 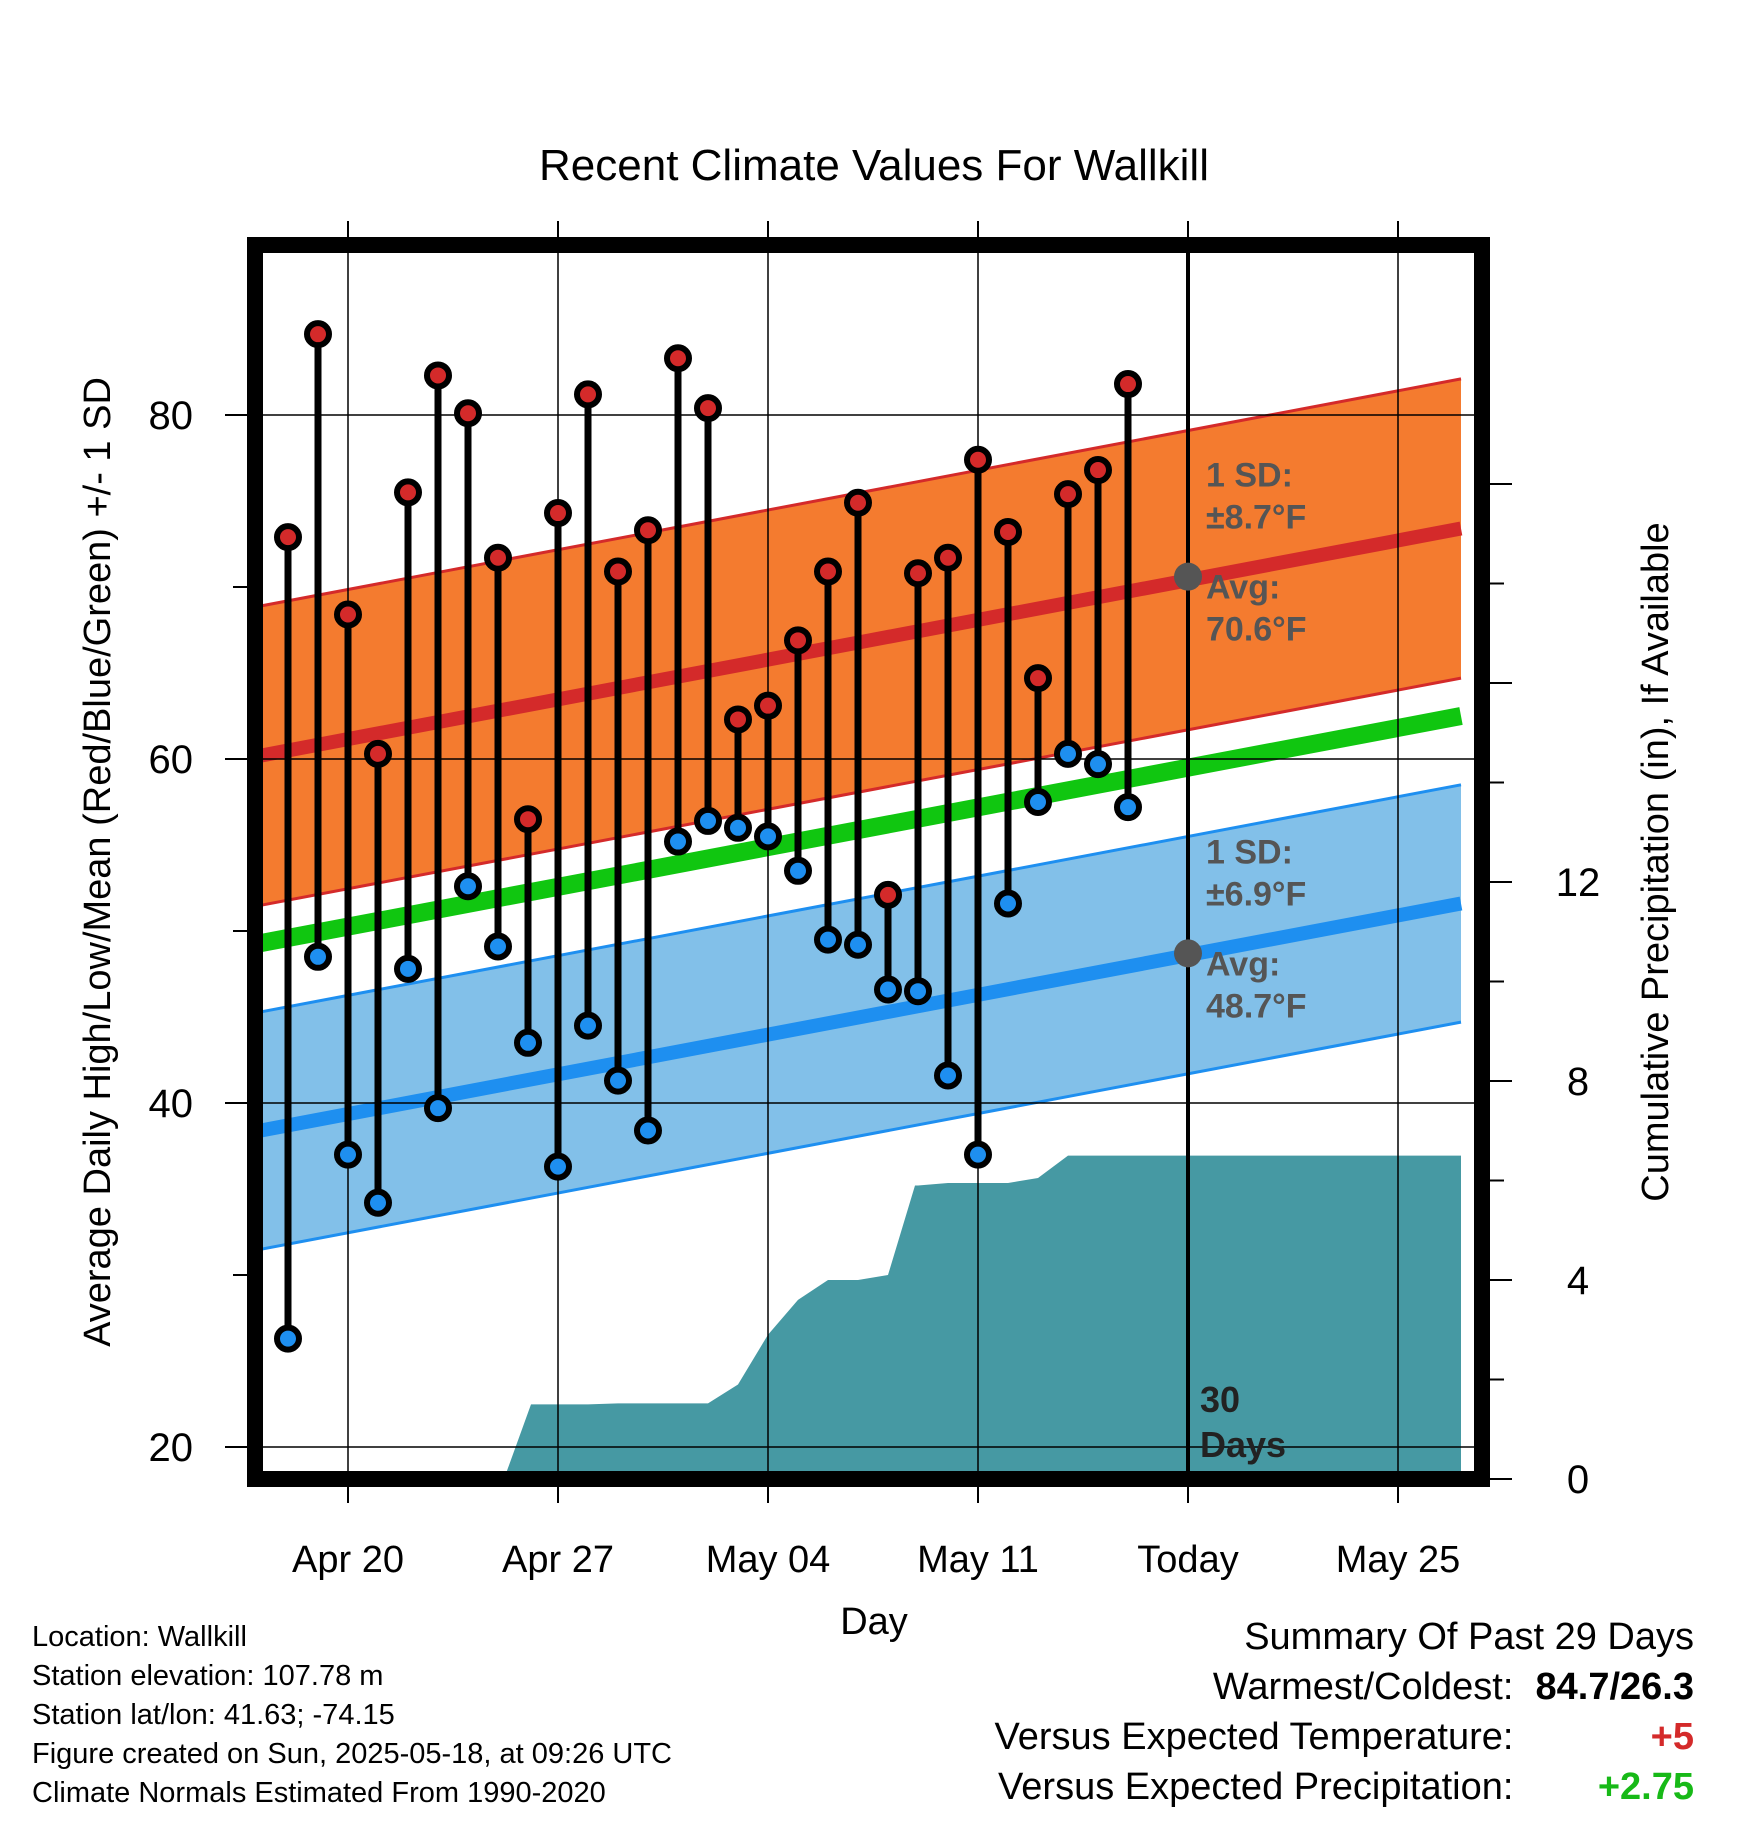 I want to click on y-tick-label-right: 4, so click(x=1578, y=1281).